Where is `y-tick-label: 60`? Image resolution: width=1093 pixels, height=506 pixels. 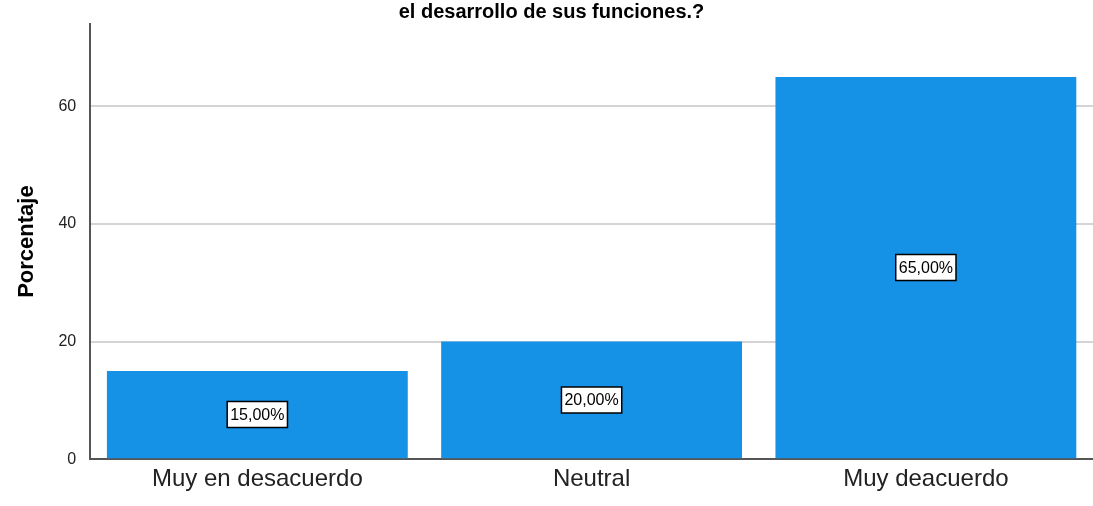 y-tick-label: 60 is located at coordinates (67, 105).